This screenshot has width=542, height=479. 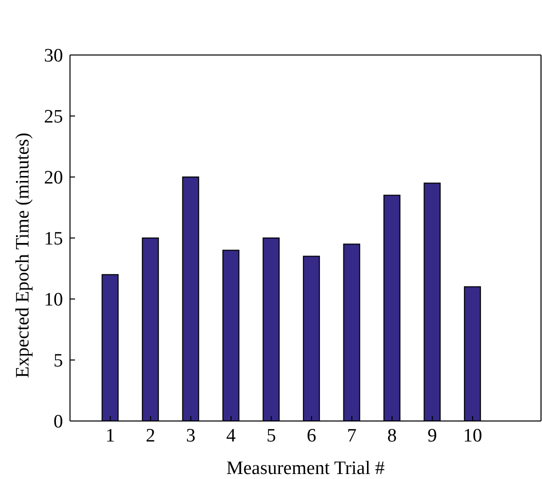 I want to click on x-tick-label: 6, so click(x=311, y=435).